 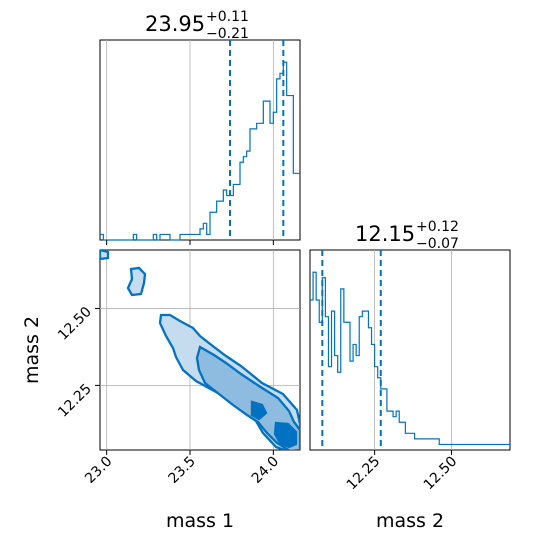 I want to click on mass-2-marginal-step, so click(x=410, y=358).